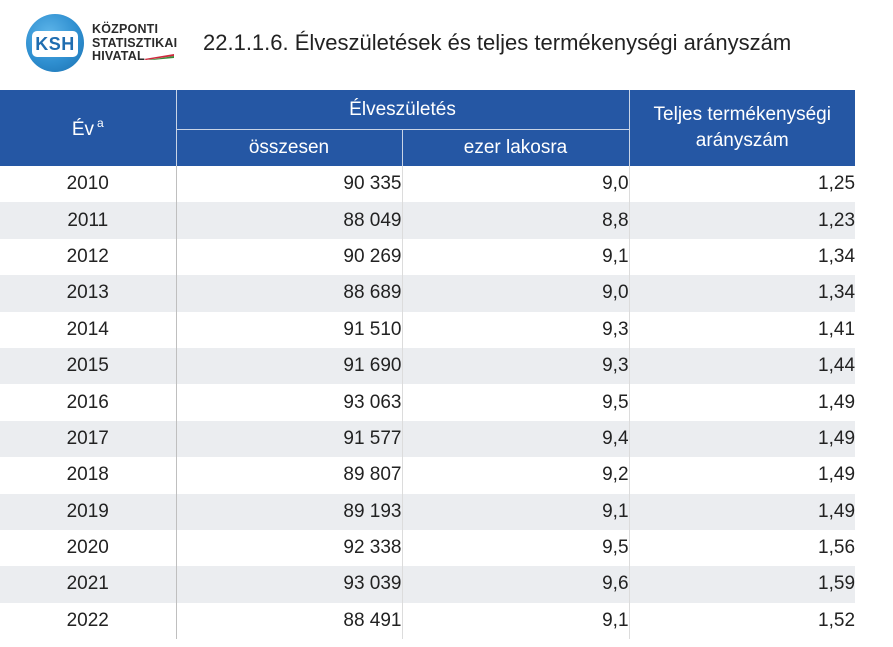 This screenshot has height=647, width=893. I want to click on cell-tfr: 1,23, so click(742, 220).